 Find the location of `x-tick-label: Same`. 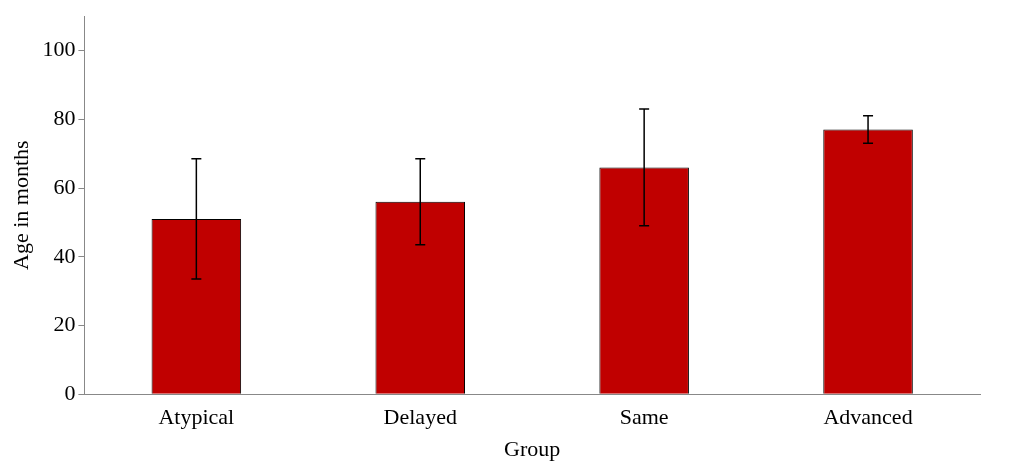

x-tick-label: Same is located at coordinates (644, 417).